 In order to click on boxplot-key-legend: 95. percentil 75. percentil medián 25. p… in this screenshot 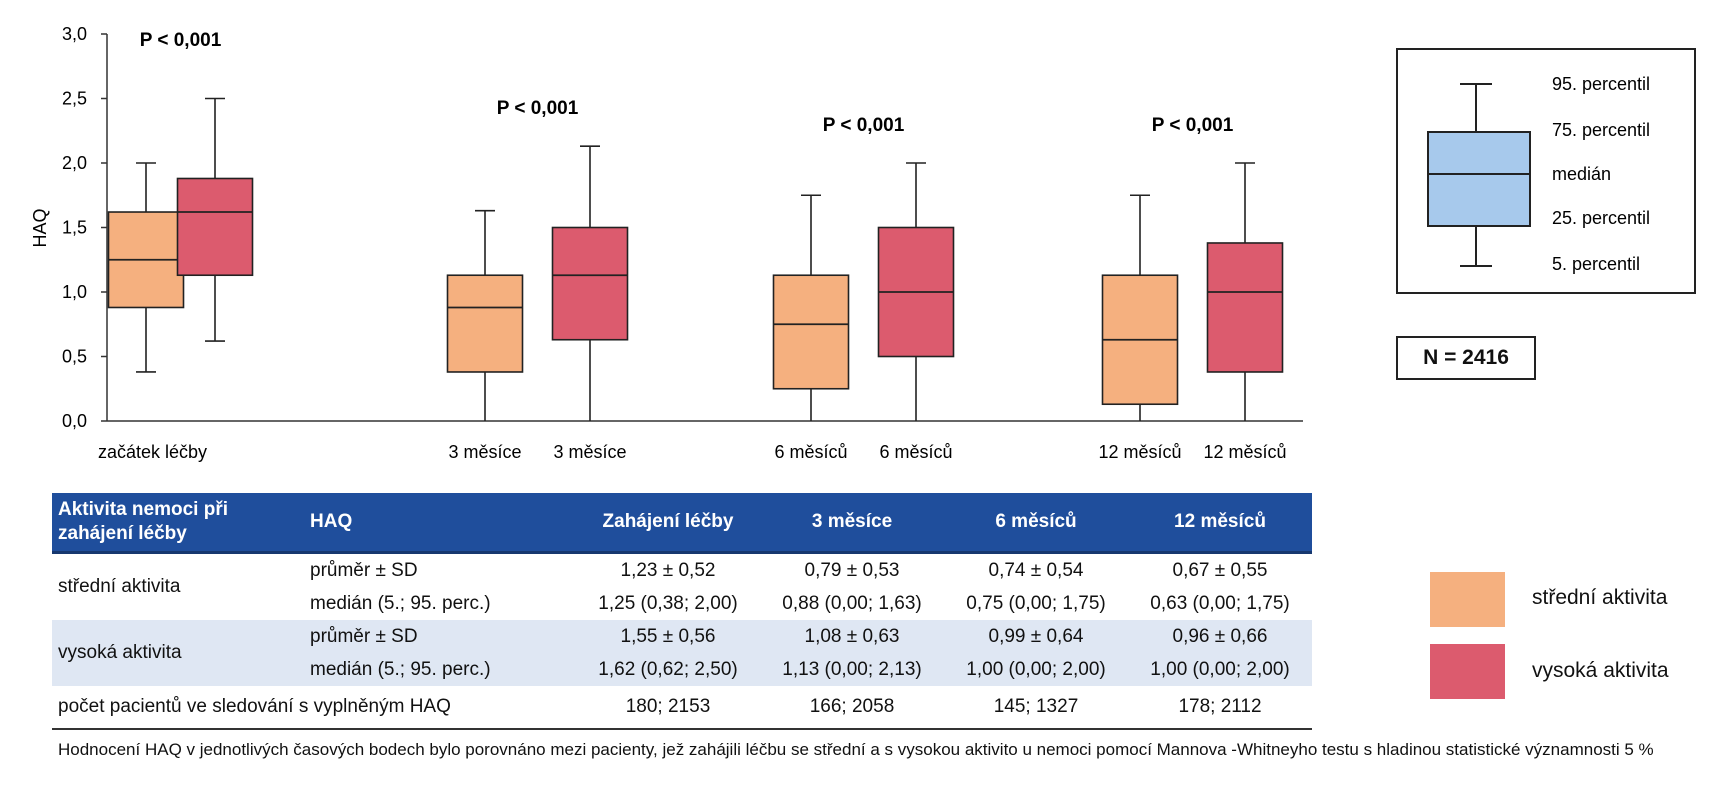, I will do `click(1546, 171)`.